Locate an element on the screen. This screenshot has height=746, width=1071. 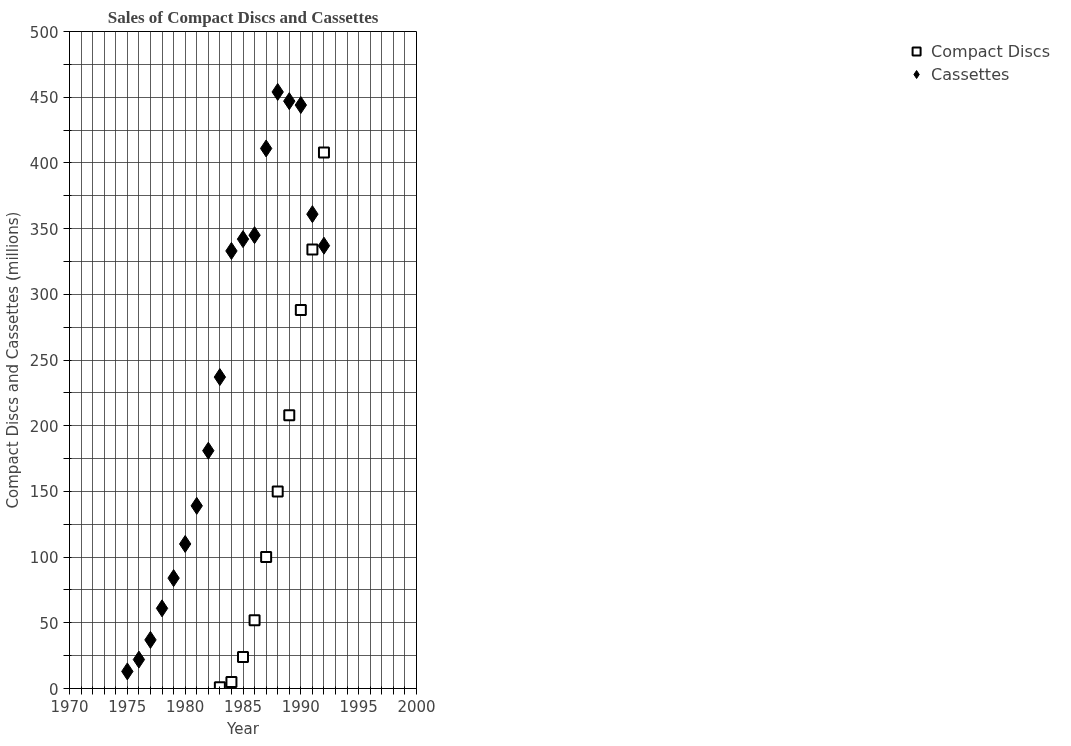
x-tick-label: 1995 is located at coordinates (358, 706).